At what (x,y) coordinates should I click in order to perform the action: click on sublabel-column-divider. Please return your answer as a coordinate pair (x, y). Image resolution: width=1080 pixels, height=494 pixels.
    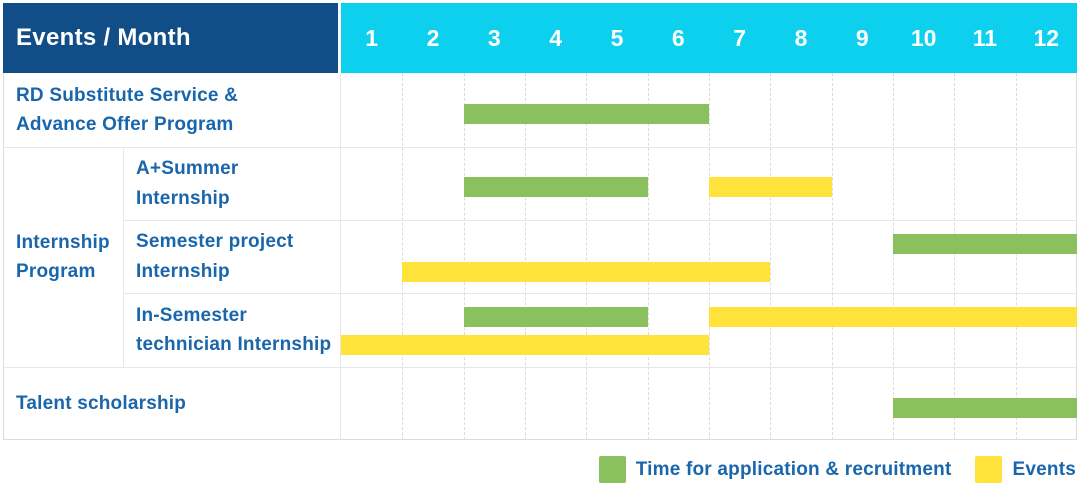
    Looking at the image, I should click on (123, 257).